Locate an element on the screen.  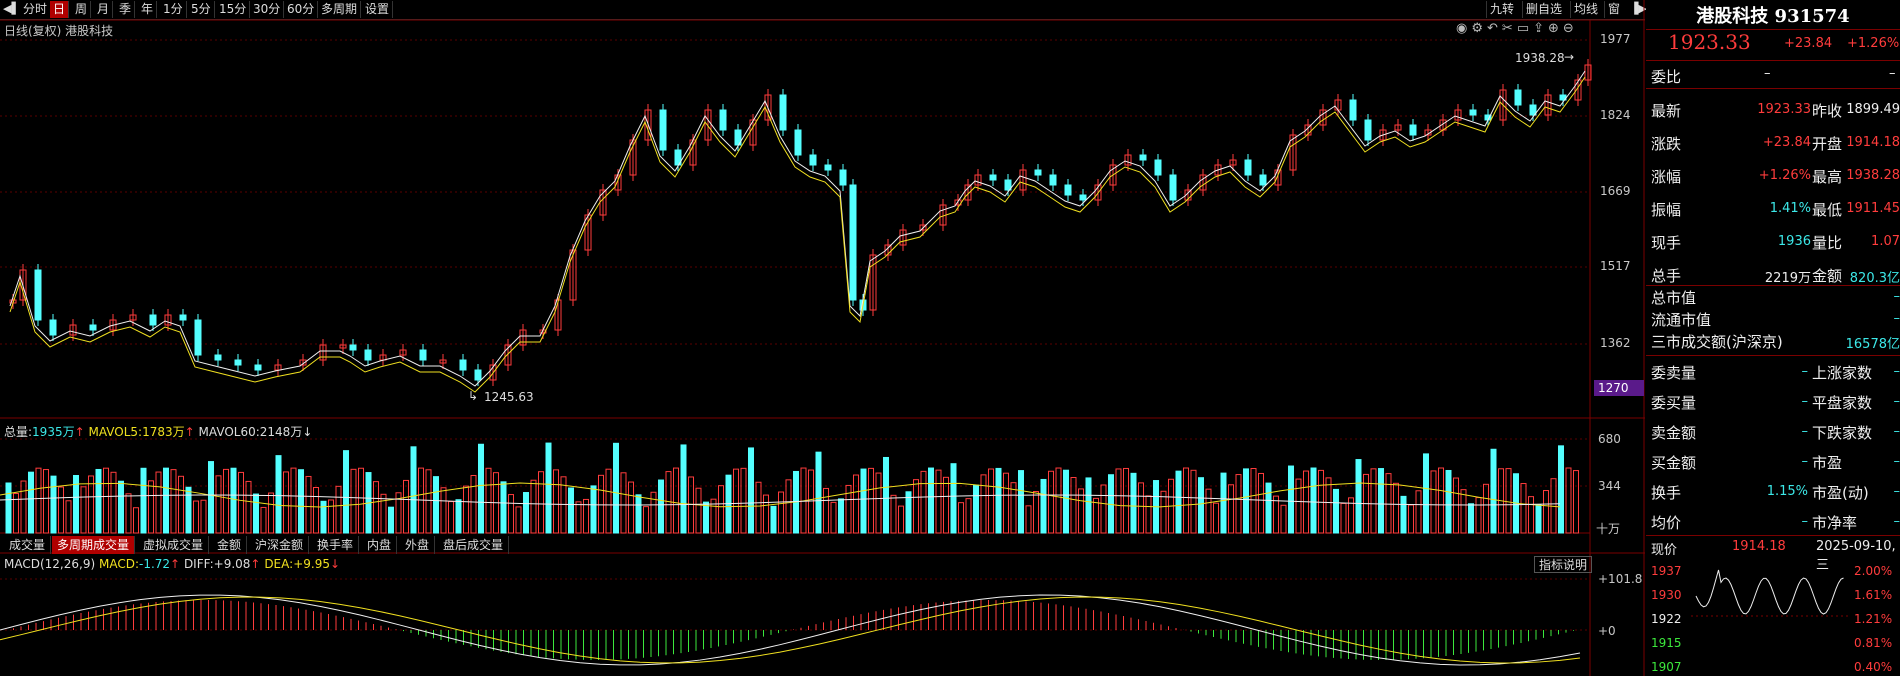
indicator-tab-2: 虚拟成交量 is located at coordinates (174, 545).